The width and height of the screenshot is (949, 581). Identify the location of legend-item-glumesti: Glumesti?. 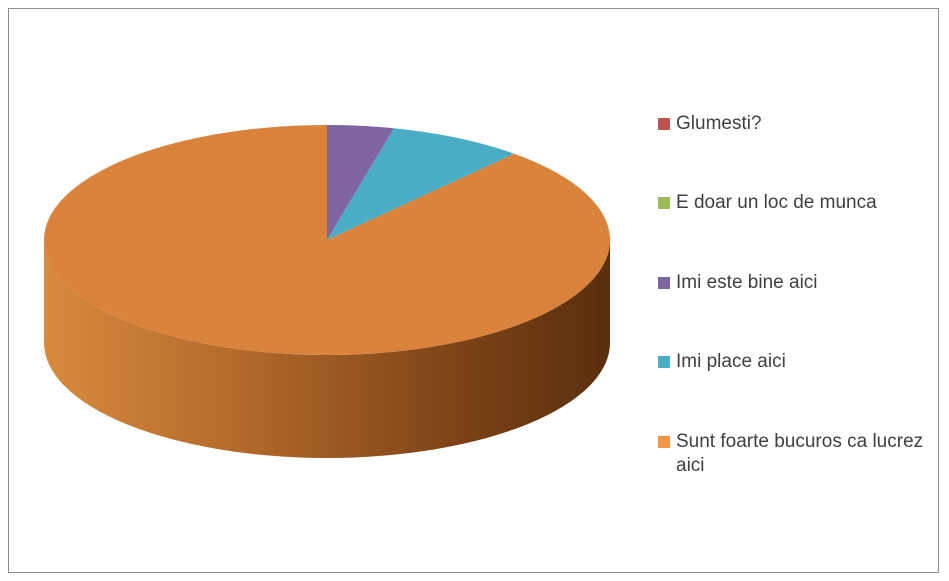
(796, 124).